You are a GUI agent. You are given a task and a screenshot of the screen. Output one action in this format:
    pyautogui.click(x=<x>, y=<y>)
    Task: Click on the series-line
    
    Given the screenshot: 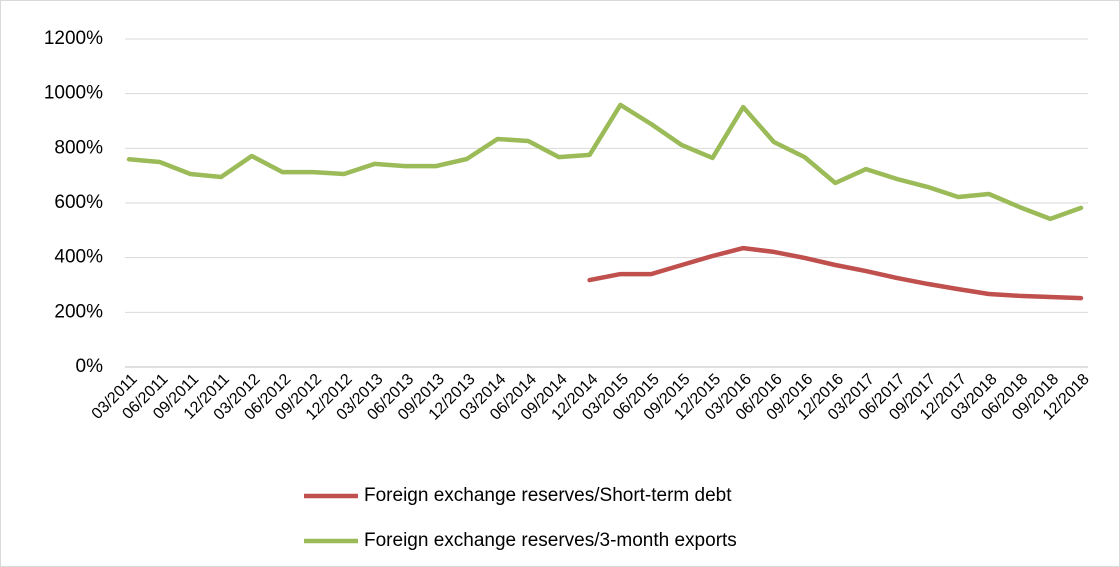 What is the action you would take?
    pyautogui.click(x=835, y=273)
    